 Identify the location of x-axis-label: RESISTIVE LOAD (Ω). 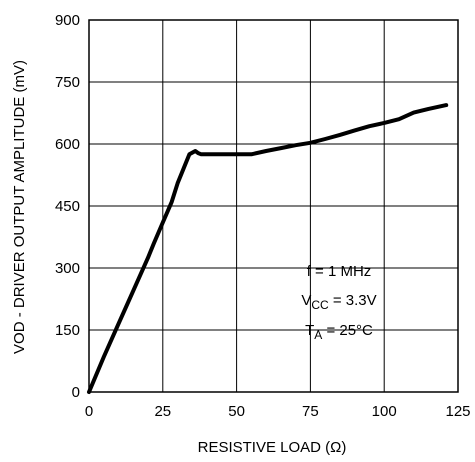
(272, 447).